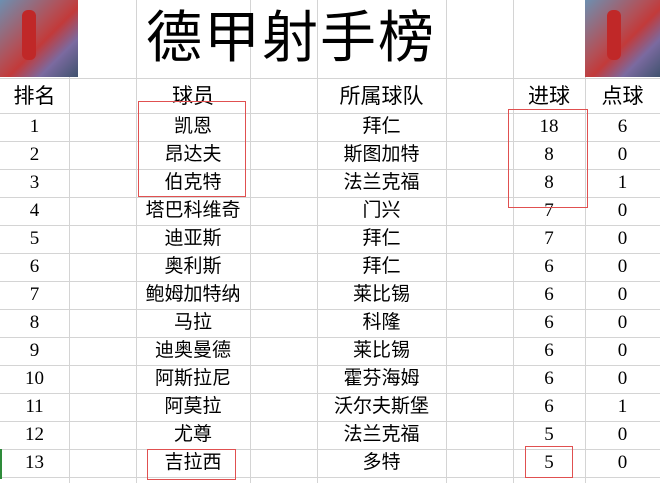 This screenshot has width=660, height=483. Describe the element at coordinates (193, 182) in the screenshot. I see `cell-player: 伯克特` at that location.